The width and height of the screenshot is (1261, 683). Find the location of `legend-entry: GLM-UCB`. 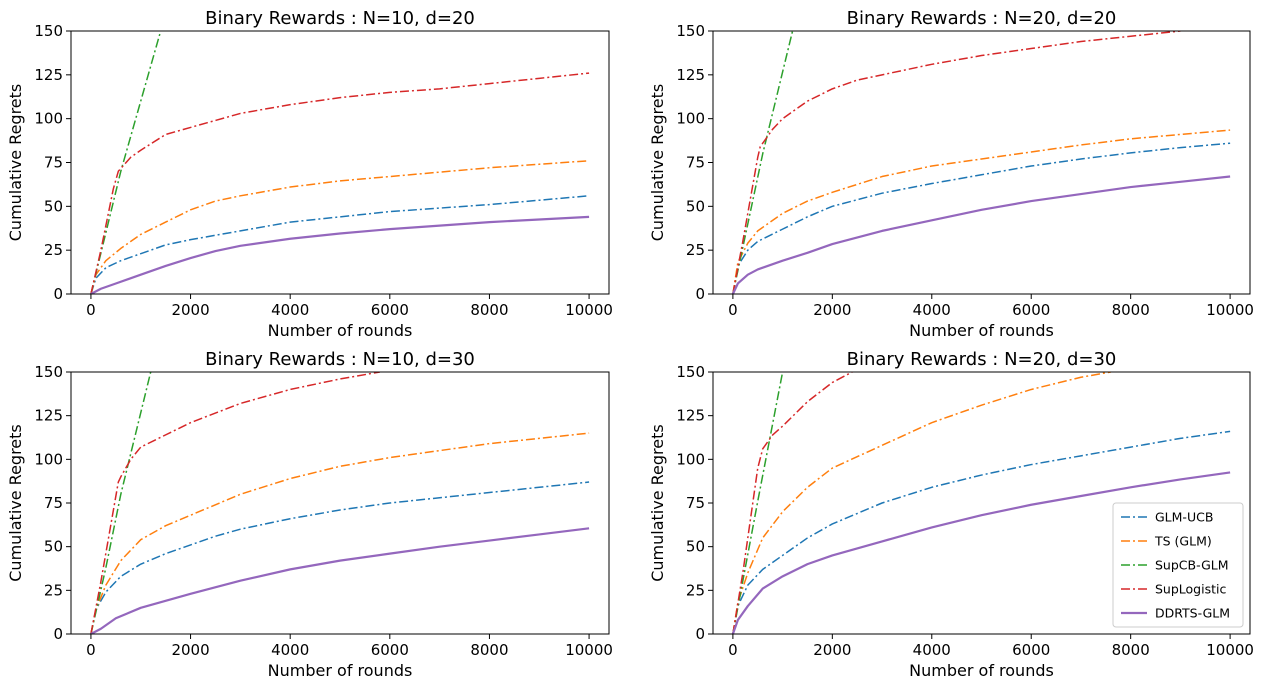

legend-entry: GLM-UCB is located at coordinates (1184, 517).